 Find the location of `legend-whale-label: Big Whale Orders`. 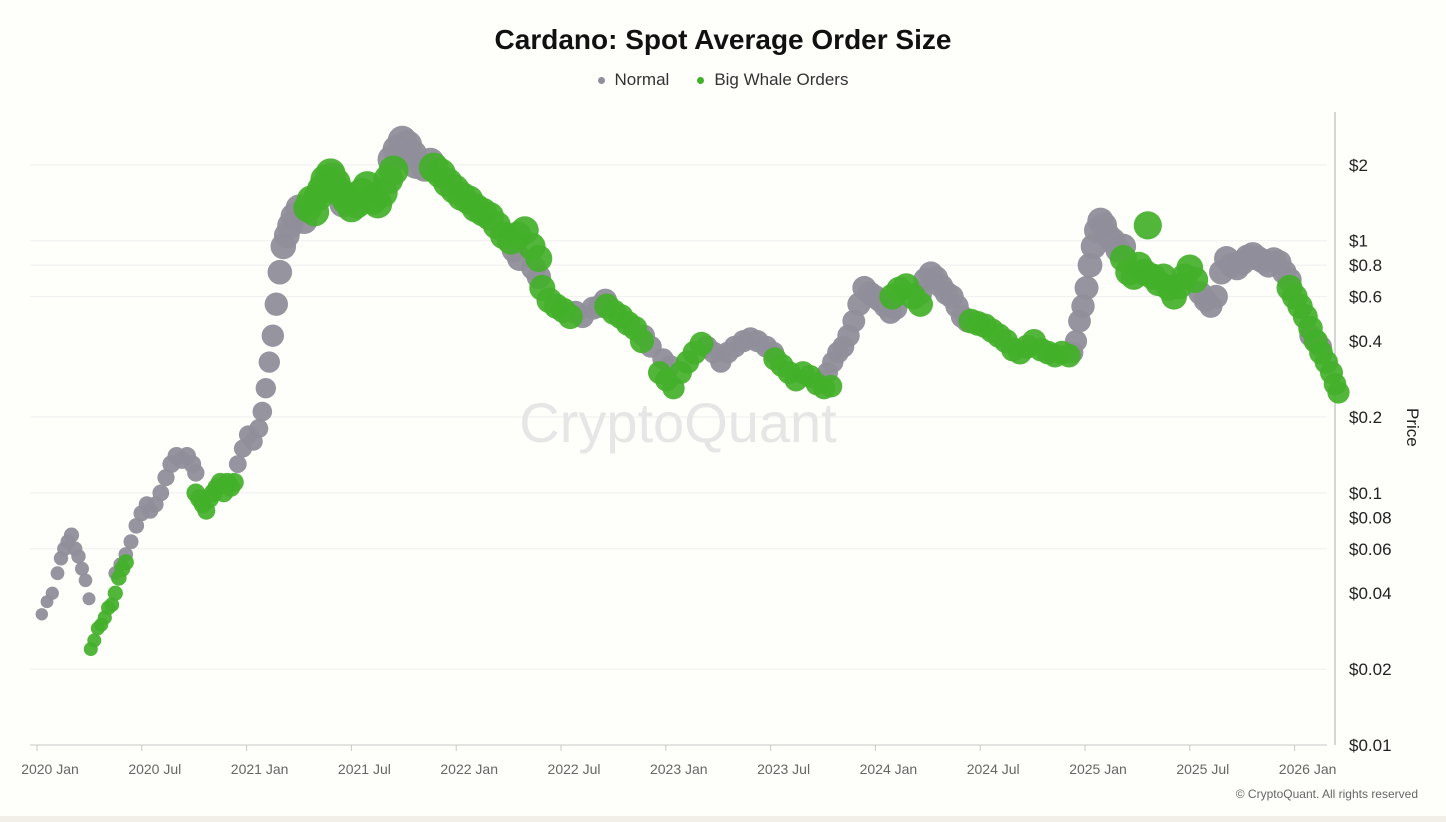

legend-whale-label: Big Whale Orders is located at coordinates (781, 79).